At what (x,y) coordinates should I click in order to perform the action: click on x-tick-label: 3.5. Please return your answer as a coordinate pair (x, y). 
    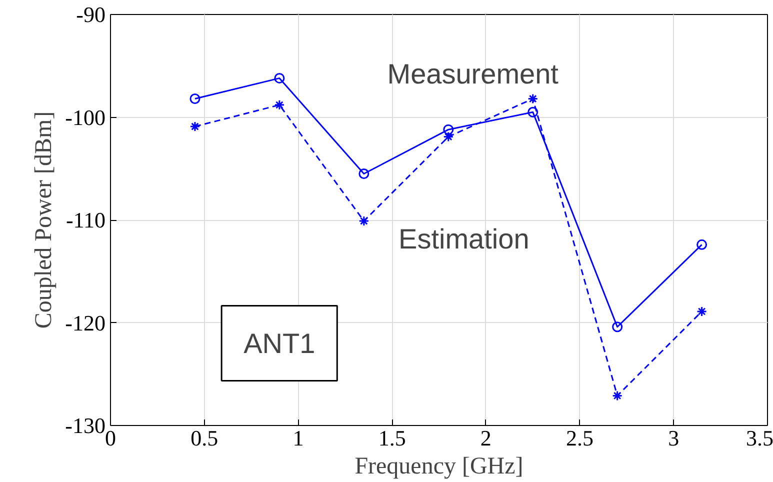
    Looking at the image, I should click on (759, 438).